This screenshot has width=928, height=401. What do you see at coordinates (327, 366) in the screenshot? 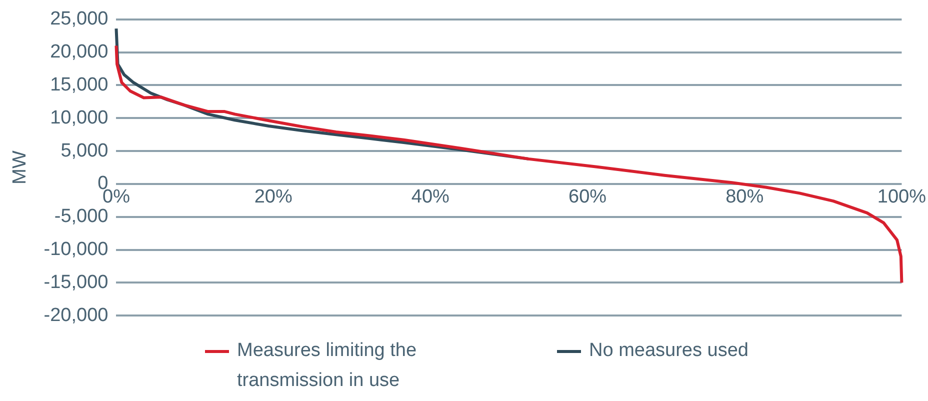
I see `legend-label: Measures limiting the transmission in use` at bounding box center [327, 366].